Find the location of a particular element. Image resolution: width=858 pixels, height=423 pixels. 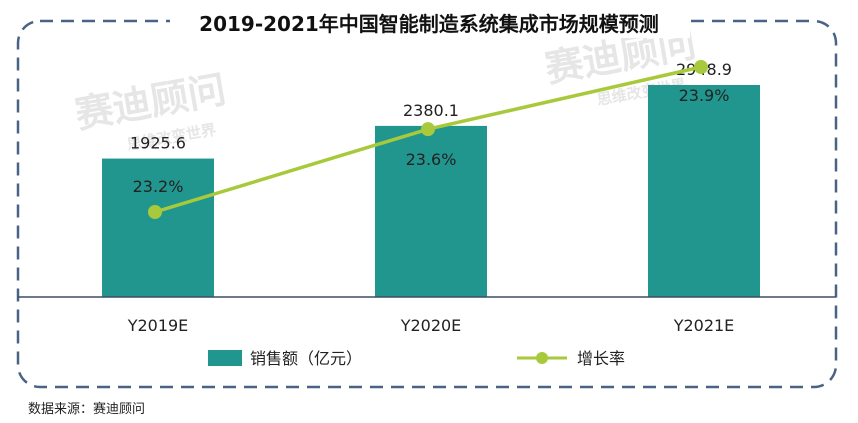

growth-value-label: 23.9% is located at coordinates (704, 95).